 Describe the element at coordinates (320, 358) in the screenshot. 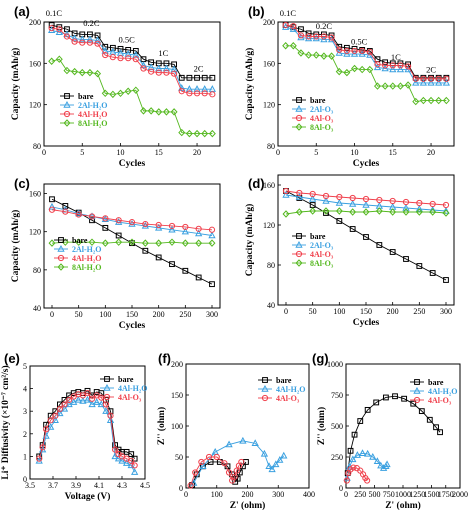

I see `panel-label: (g)` at that location.